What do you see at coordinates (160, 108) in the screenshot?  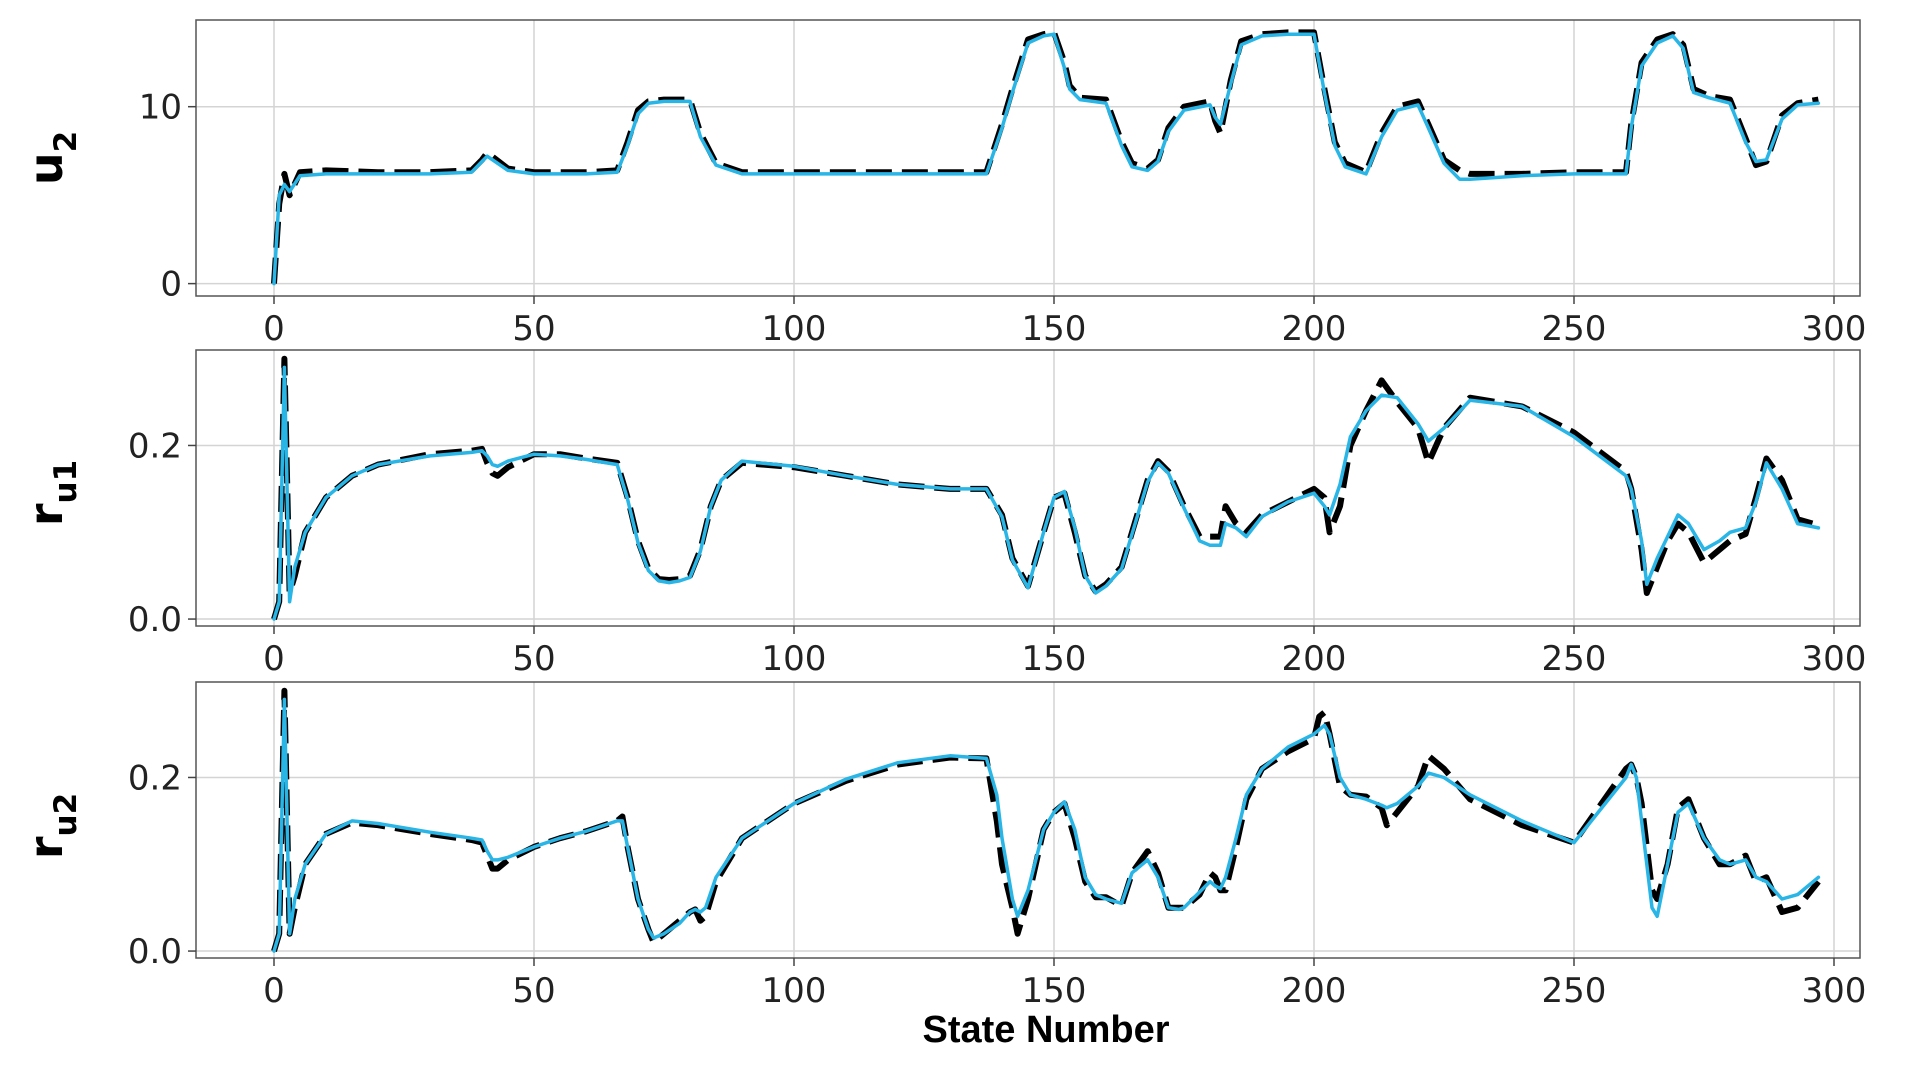 I see `y-tick-label: 10` at bounding box center [160, 108].